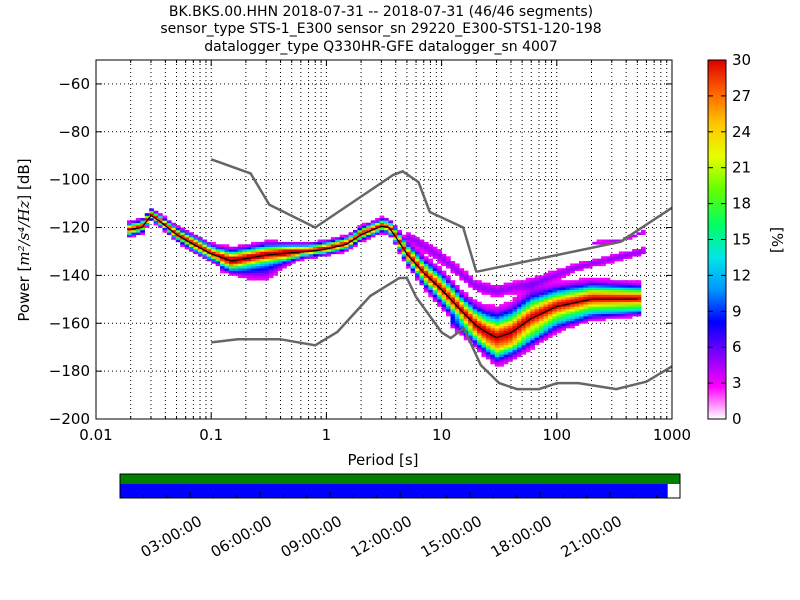  What do you see at coordinates (24, 232) in the screenshot?
I see `y-axis-label-unit: m²/s⁴/Hz` at bounding box center [24, 232].